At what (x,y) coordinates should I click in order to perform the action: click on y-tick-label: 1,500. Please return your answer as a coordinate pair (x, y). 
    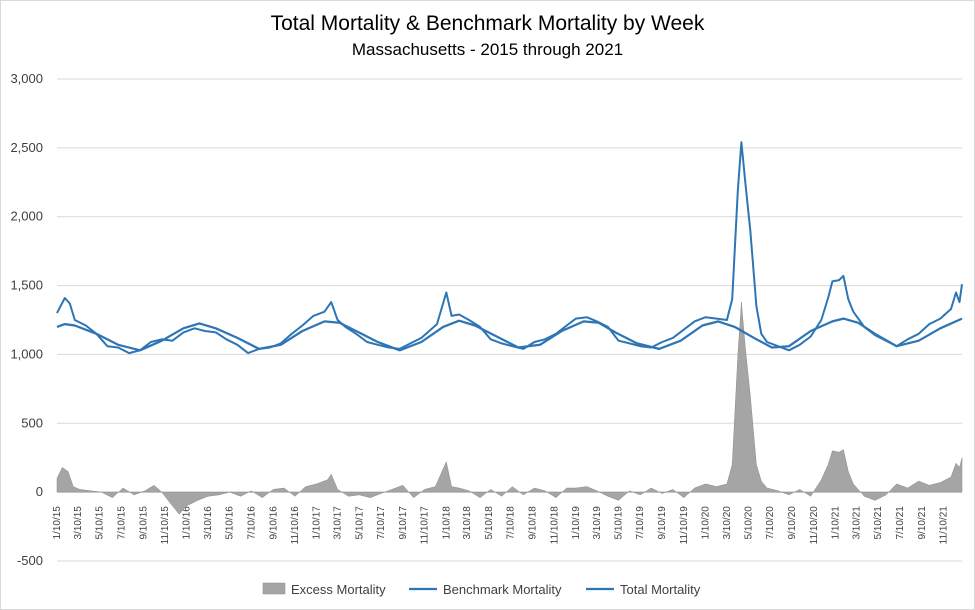
    Looking at the image, I should click on (26, 285).